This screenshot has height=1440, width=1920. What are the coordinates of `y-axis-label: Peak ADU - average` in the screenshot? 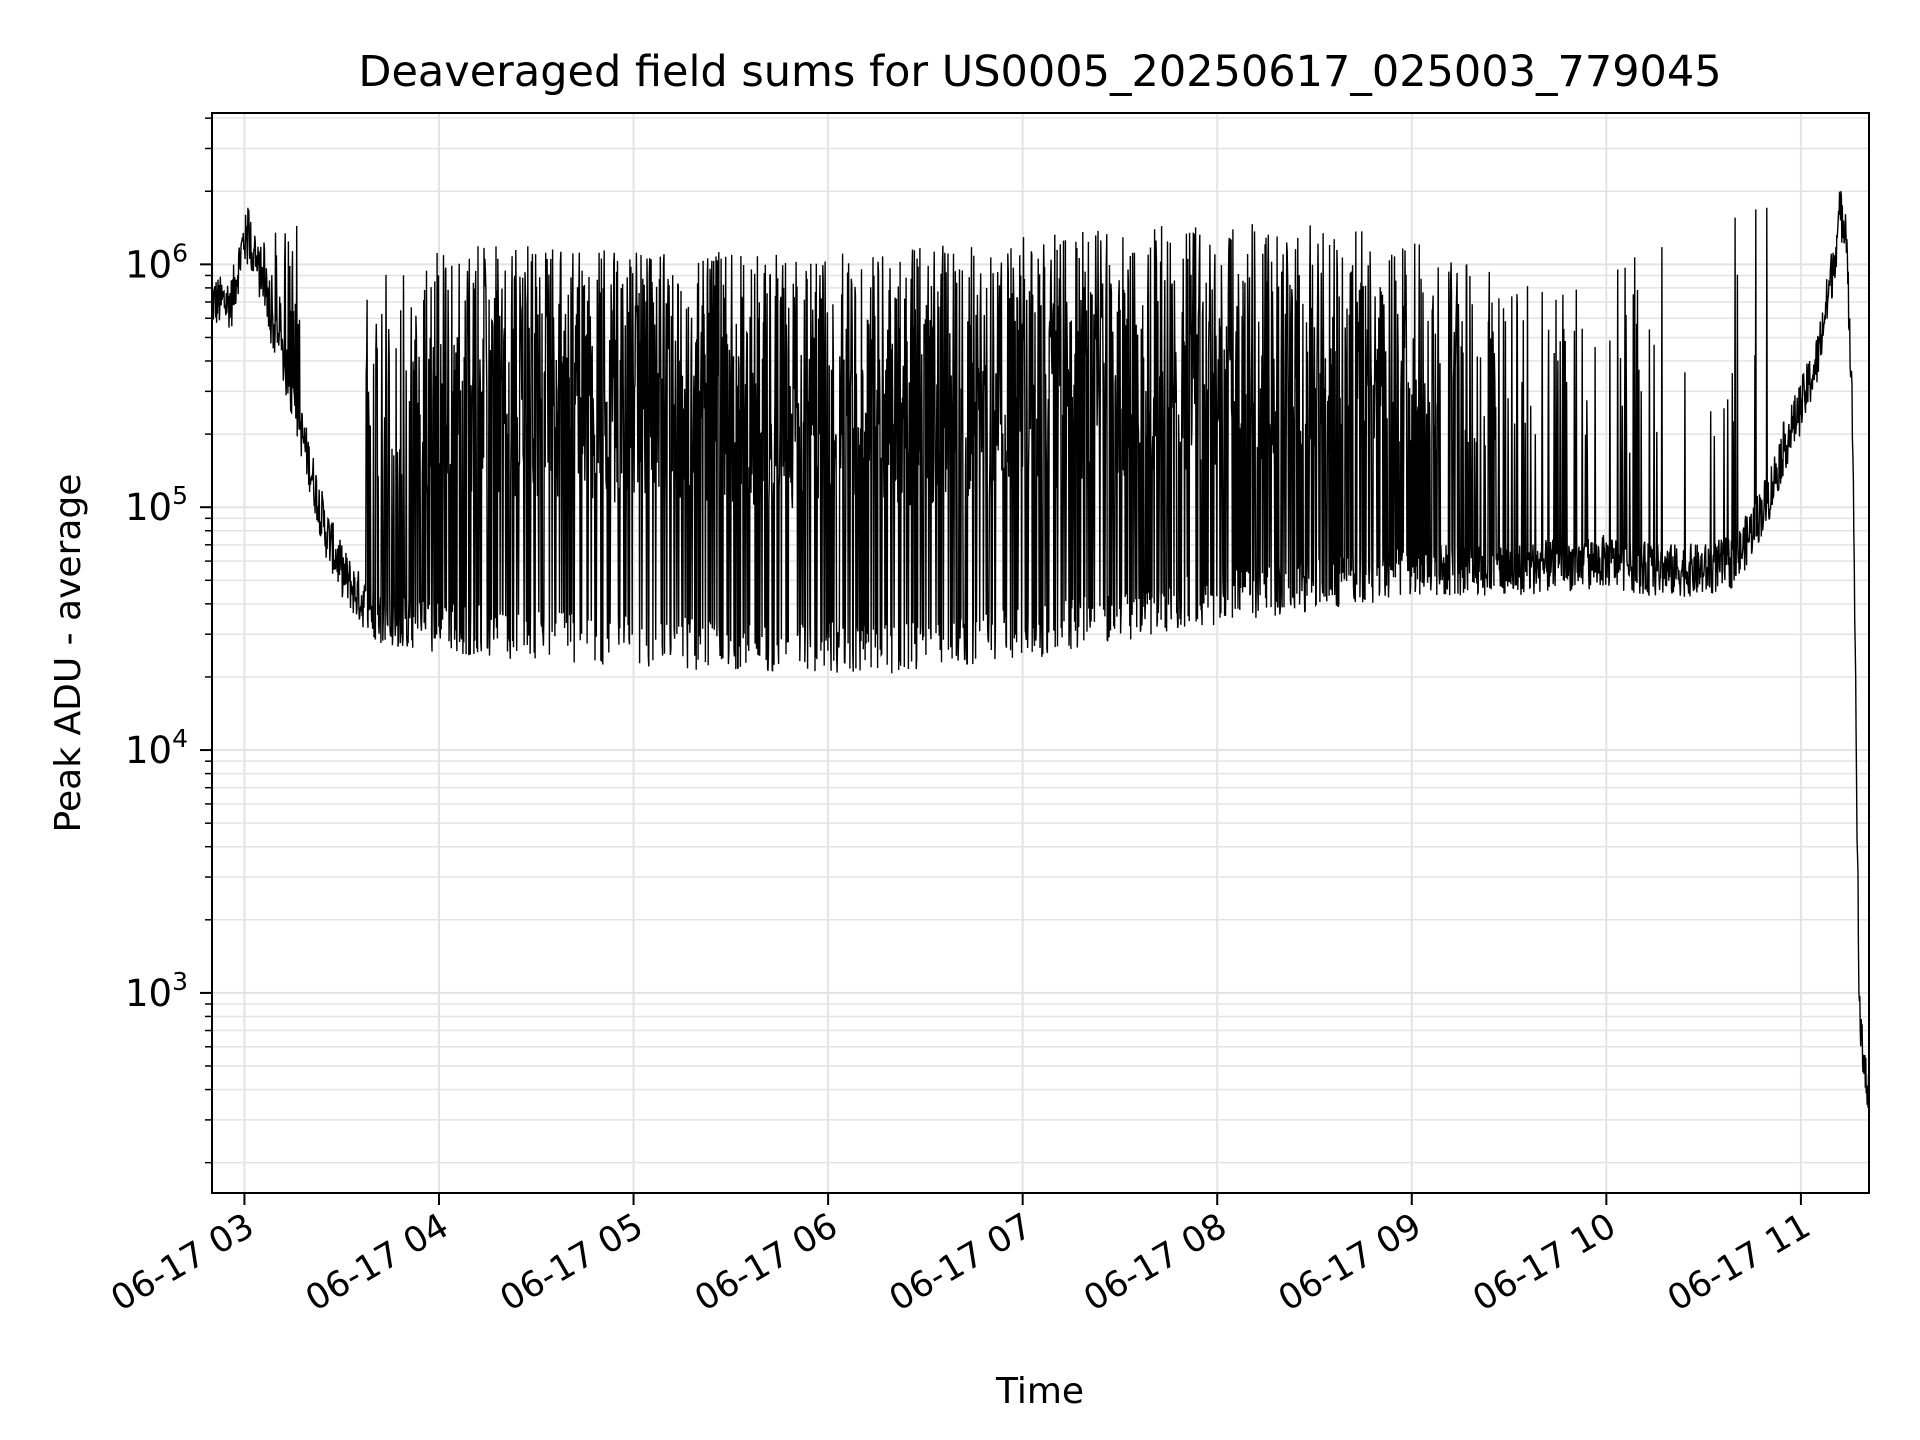 It's located at (68, 653).